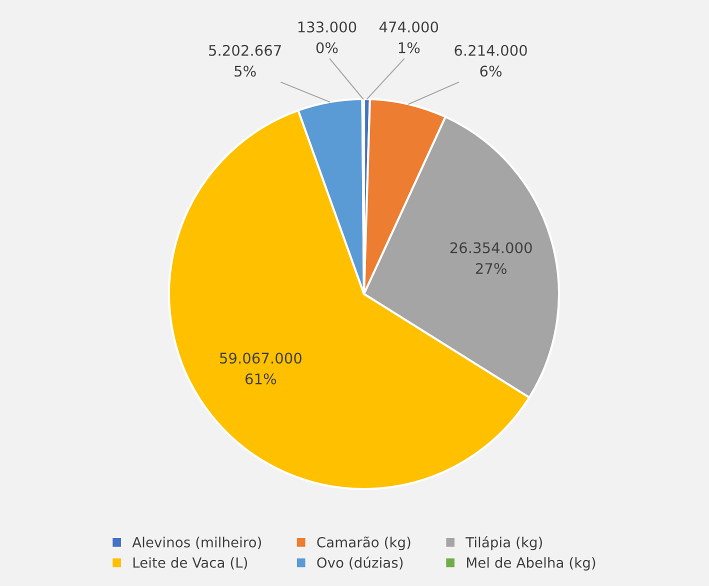 The height and width of the screenshot is (586, 709). Describe the element at coordinates (490, 60) in the screenshot. I see `data-label: 6.214.000 6%` at that location.